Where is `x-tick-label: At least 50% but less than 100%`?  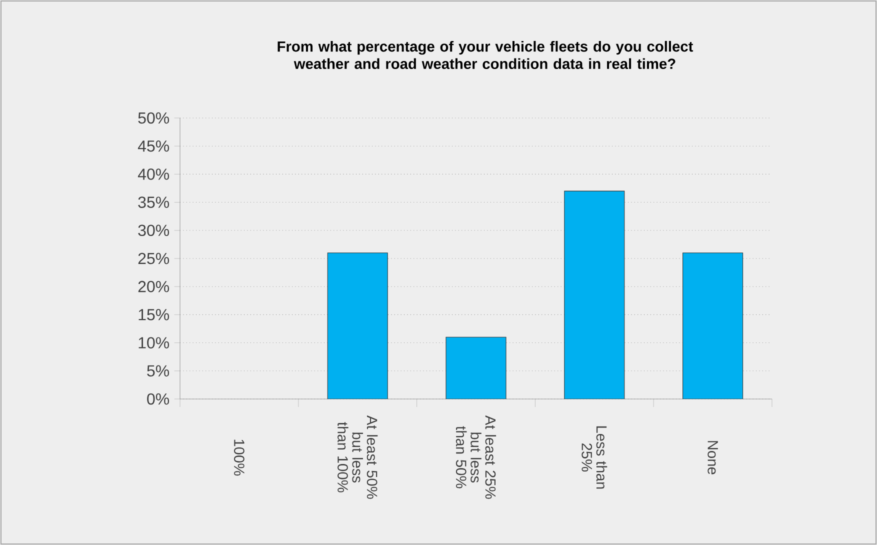
x-tick-label: At least 50% but less than 100% is located at coordinates (358, 457).